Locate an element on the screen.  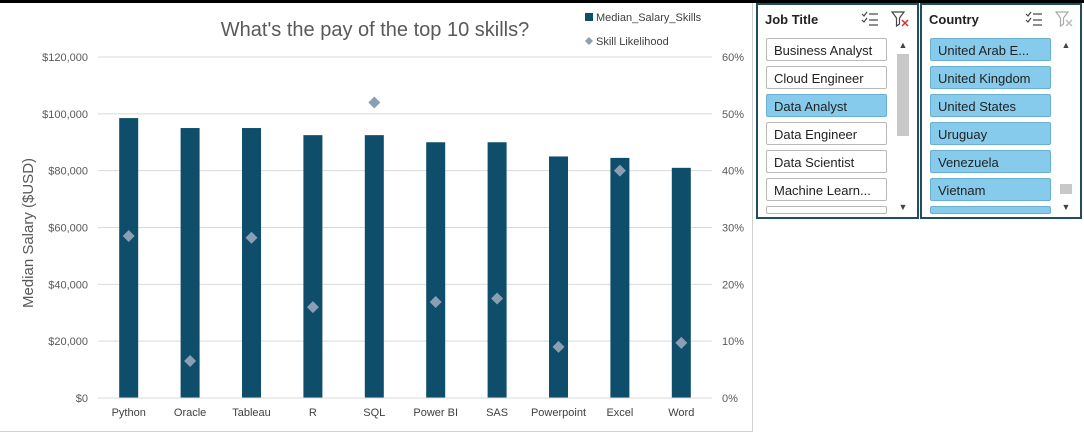
slicer-item: Uruguay is located at coordinates (990, 133).